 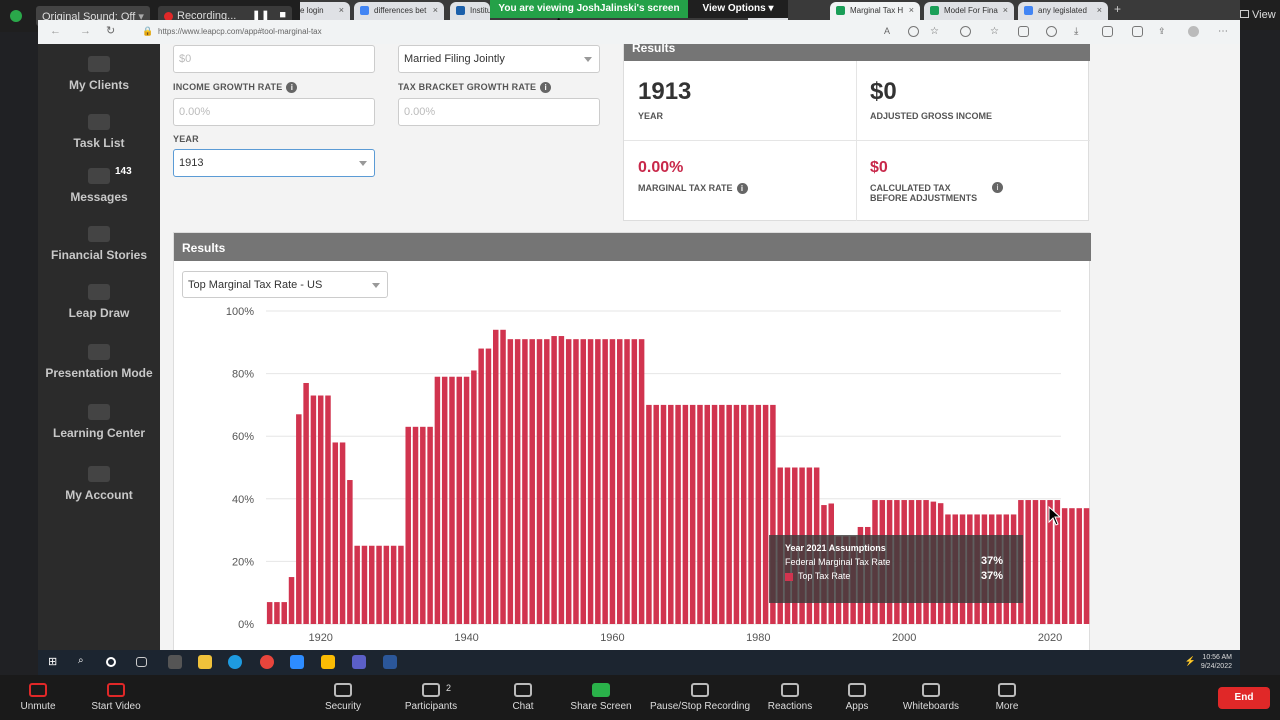 I want to click on sidebar-item-task-list: Task List, so click(x=99, y=132).